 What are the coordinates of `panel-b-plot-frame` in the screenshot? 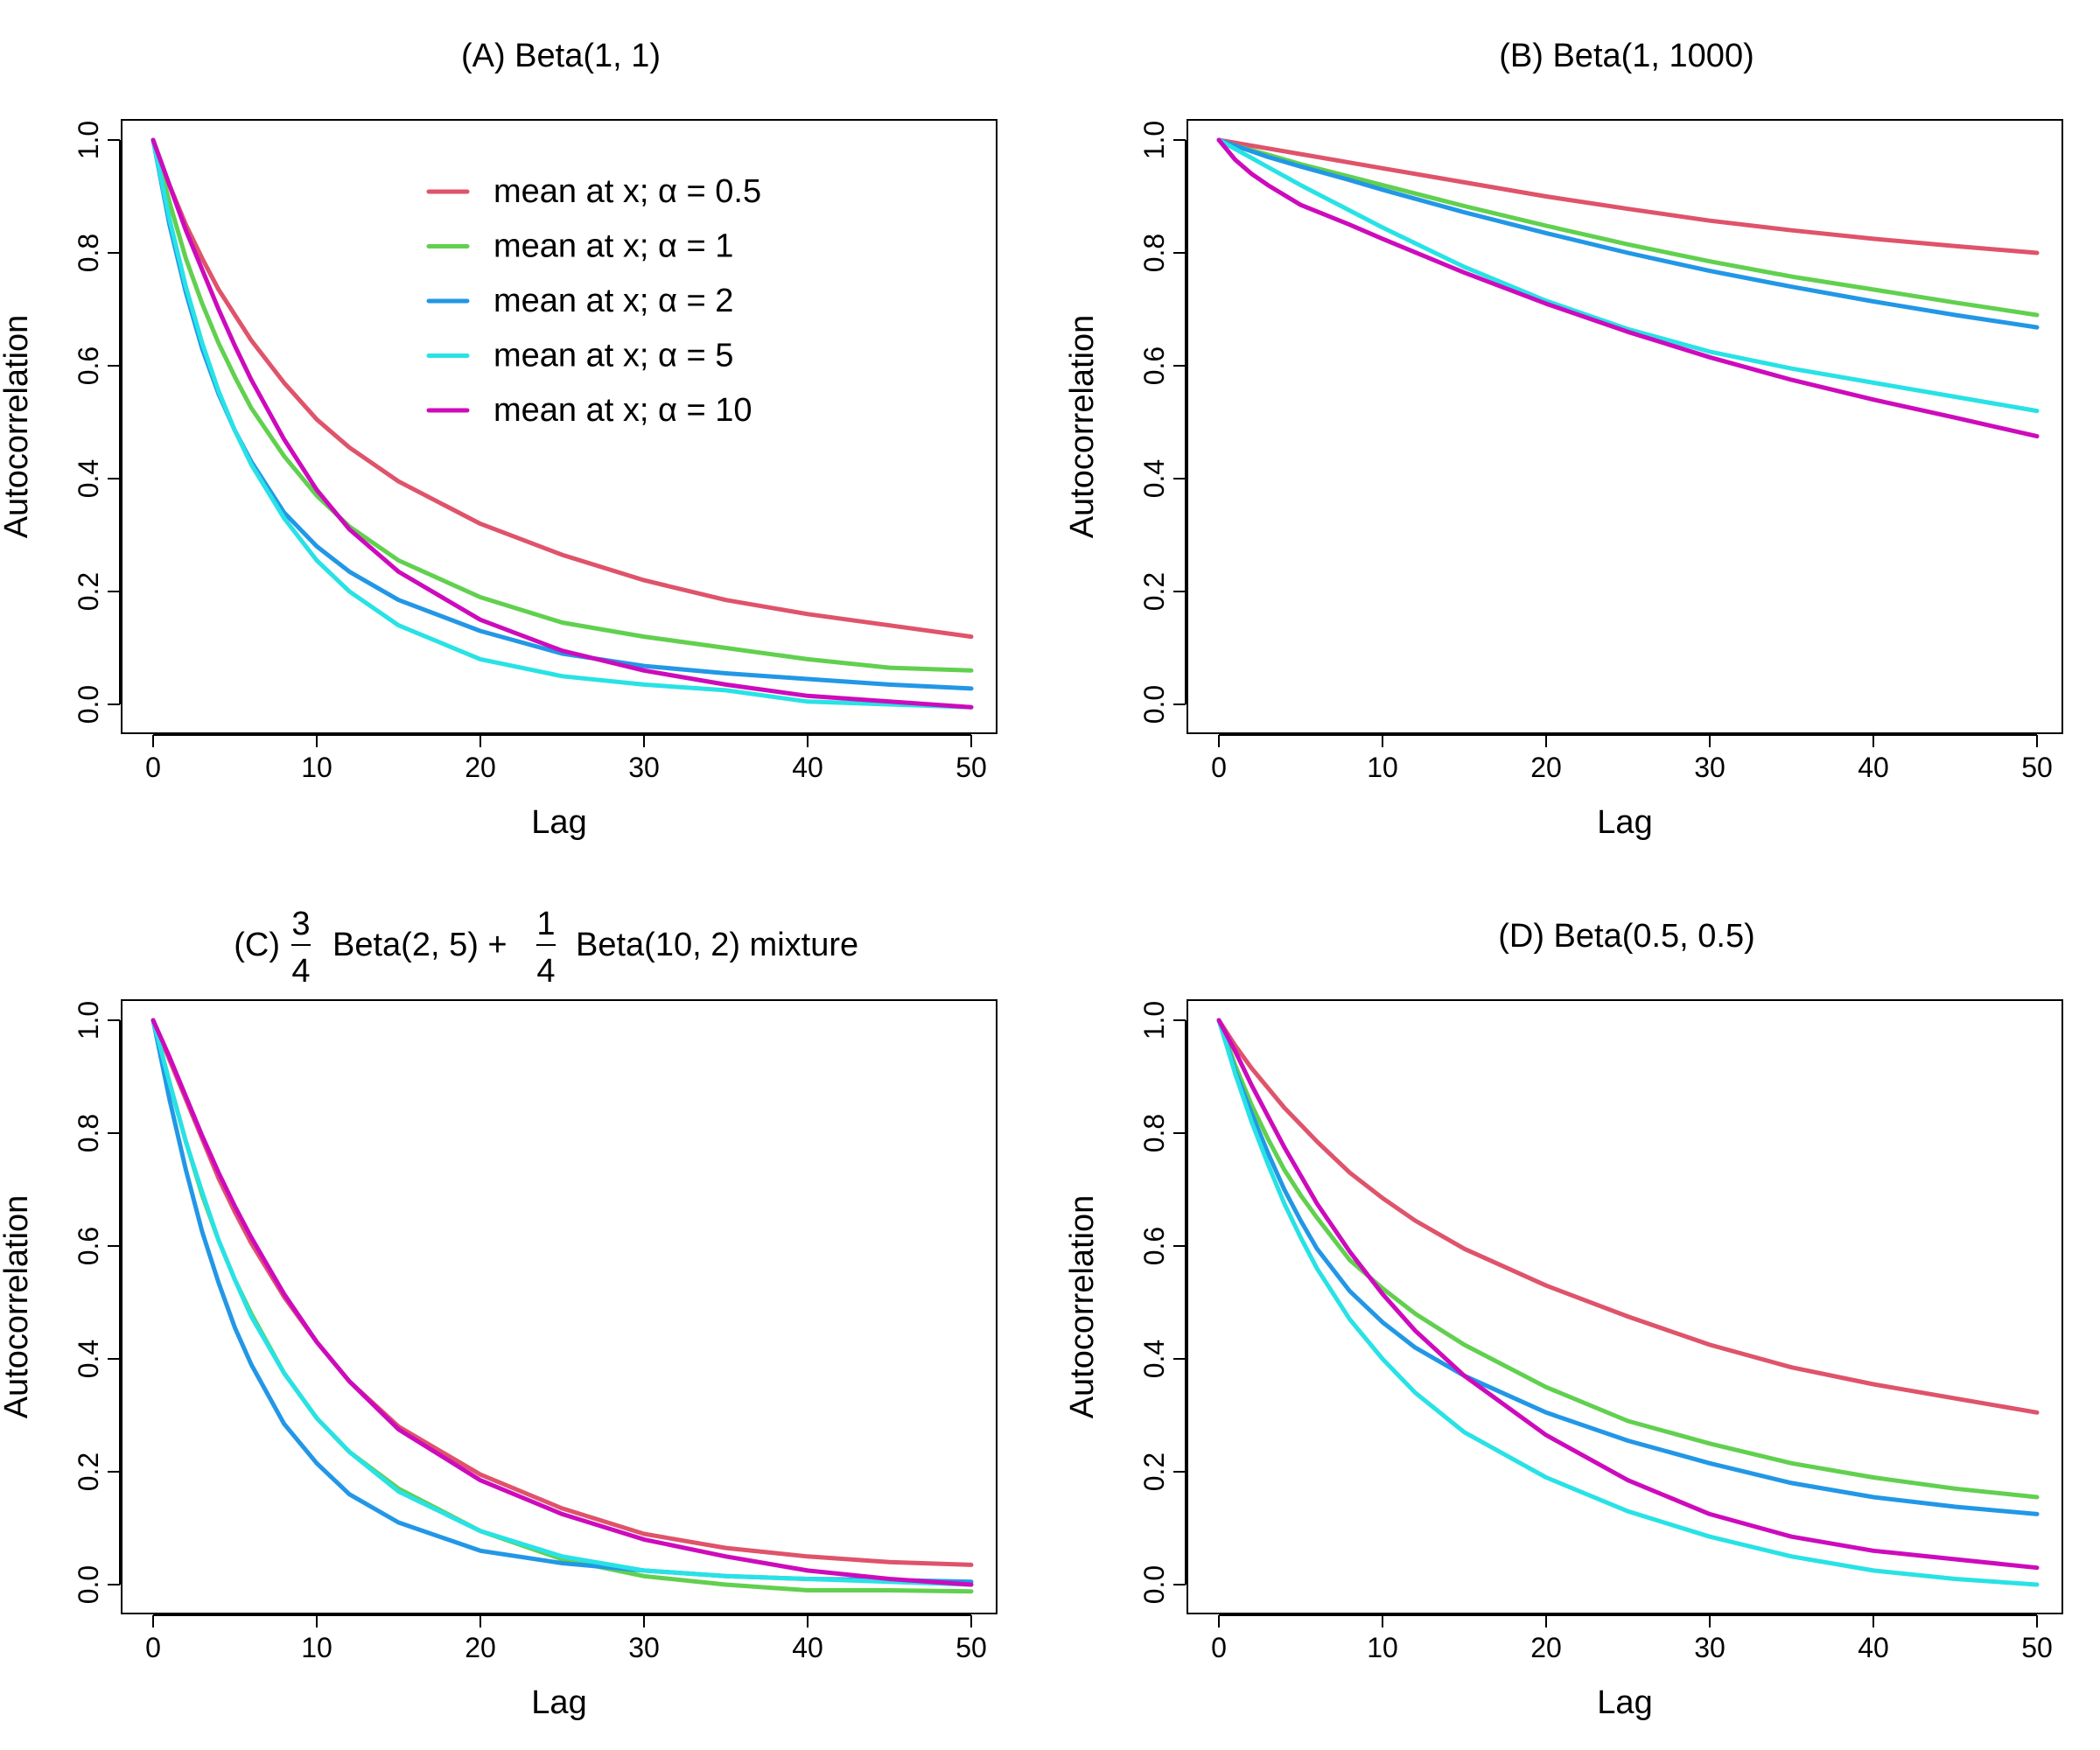 It's located at (1624, 426).